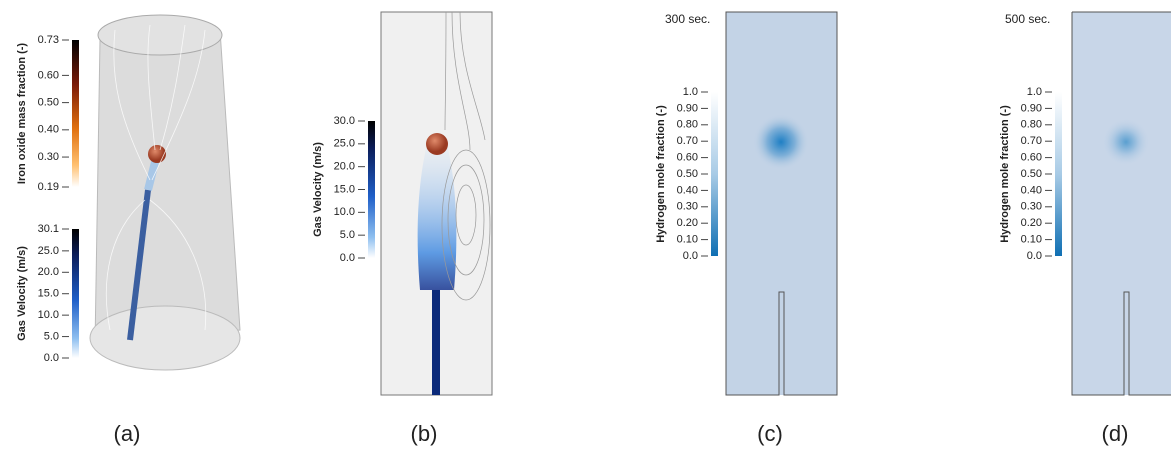 The width and height of the screenshot is (1171, 455). I want to click on cylinder-view, so click(165, 192).